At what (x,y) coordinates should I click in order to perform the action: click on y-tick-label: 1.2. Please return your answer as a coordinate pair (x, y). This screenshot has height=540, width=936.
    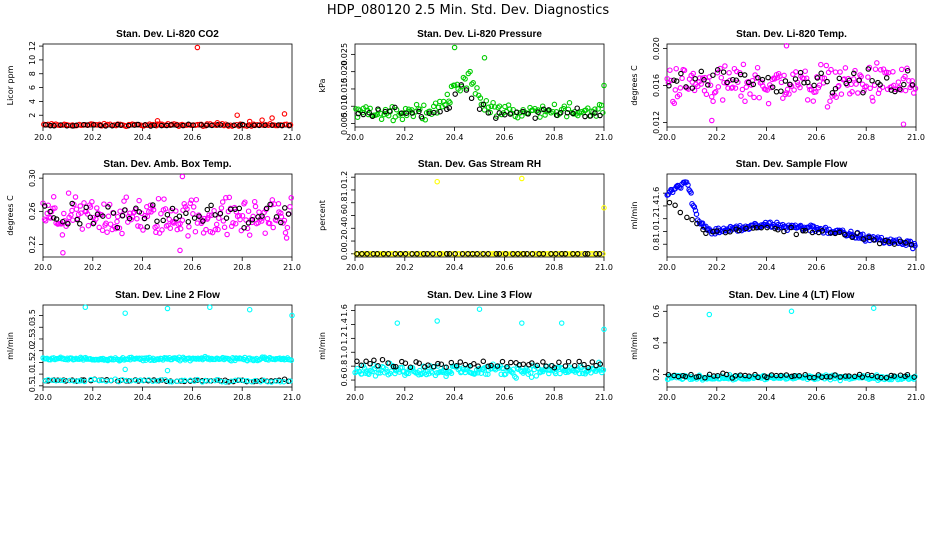
    Looking at the image, I should click on (344, 177).